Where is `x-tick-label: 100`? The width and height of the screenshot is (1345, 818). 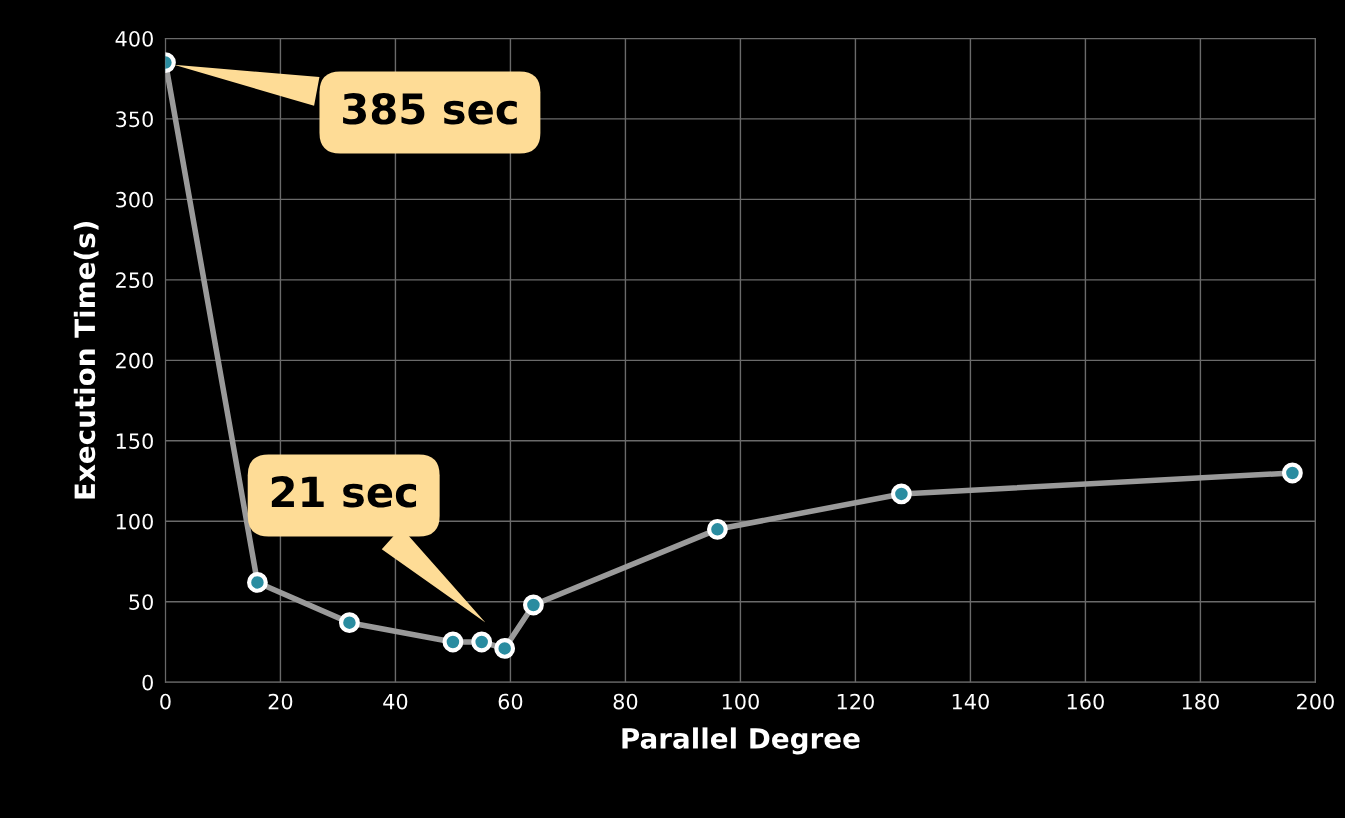
x-tick-label: 100 is located at coordinates (740, 701).